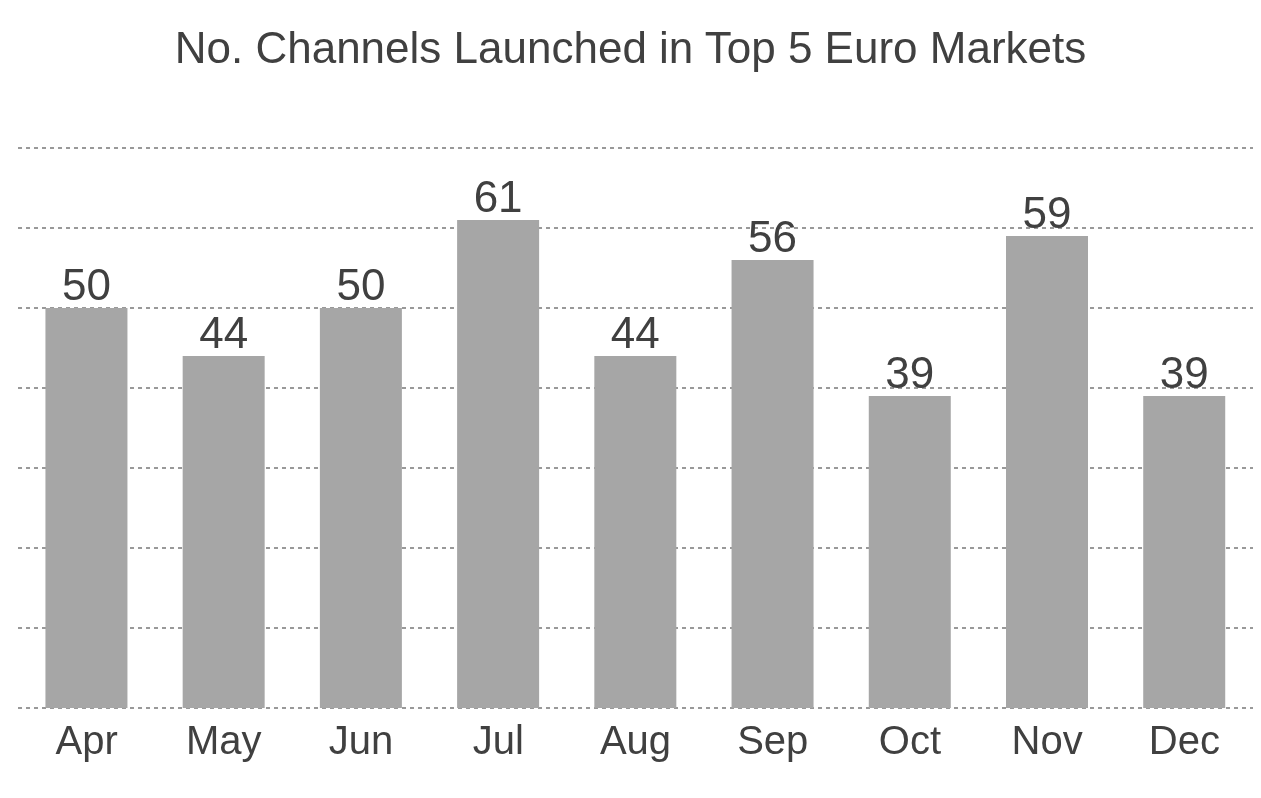 This screenshot has width=1261, height=798. What do you see at coordinates (224, 740) in the screenshot?
I see `x-tick-label: May` at bounding box center [224, 740].